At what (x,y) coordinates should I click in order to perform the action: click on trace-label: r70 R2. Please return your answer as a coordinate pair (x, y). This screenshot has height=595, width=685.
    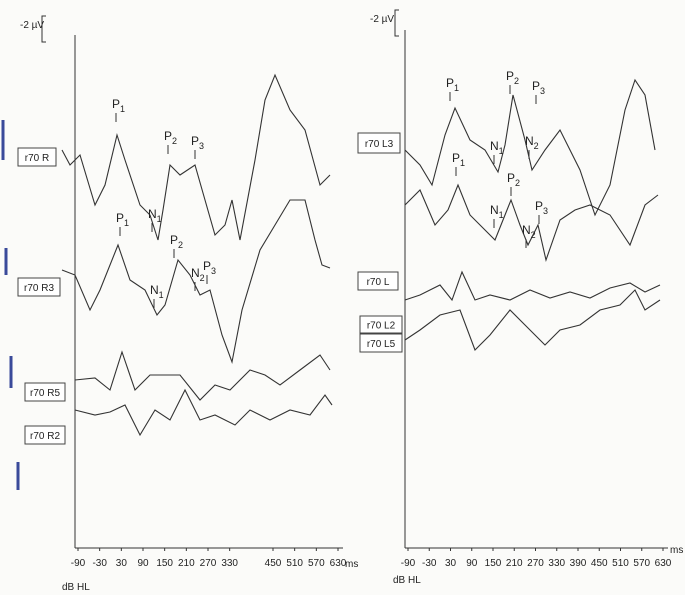
    Looking at the image, I should click on (45, 436).